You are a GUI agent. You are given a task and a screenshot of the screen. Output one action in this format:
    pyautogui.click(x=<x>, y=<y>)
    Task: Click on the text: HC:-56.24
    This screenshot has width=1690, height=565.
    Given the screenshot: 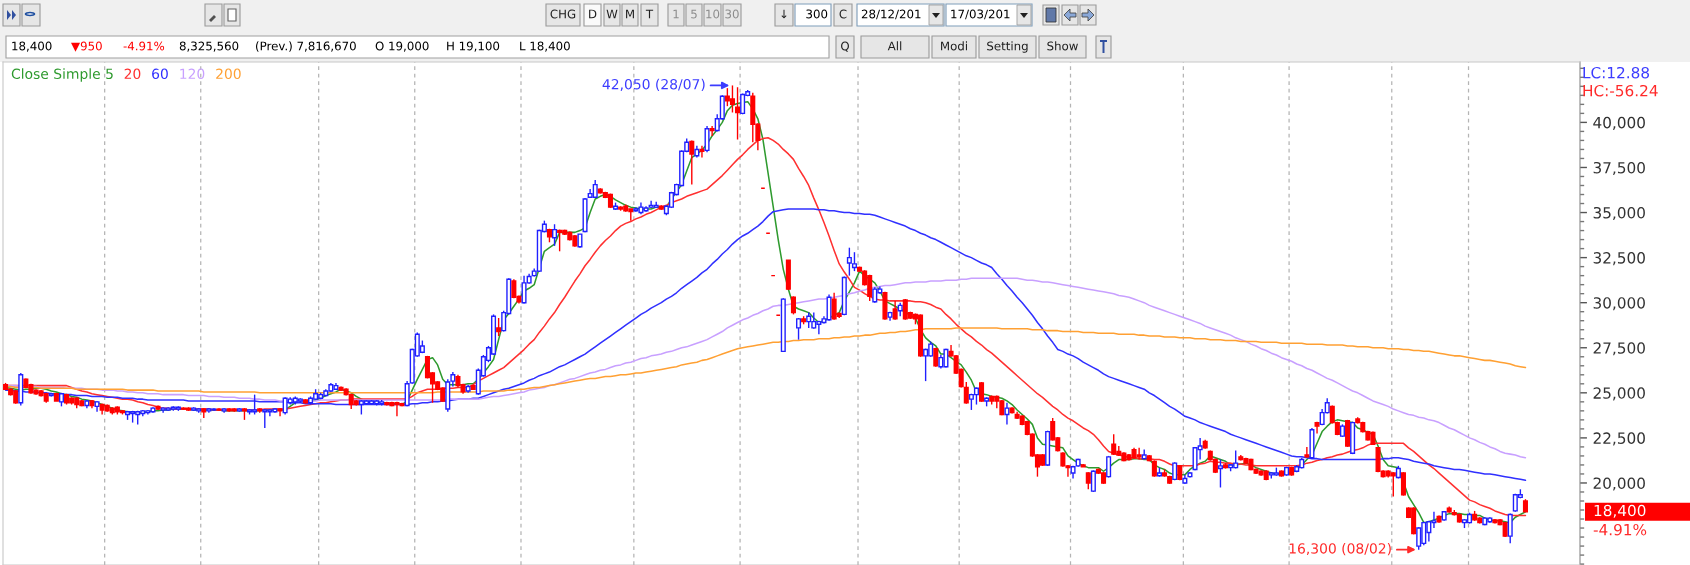 What is the action you would take?
    pyautogui.click(x=1620, y=90)
    